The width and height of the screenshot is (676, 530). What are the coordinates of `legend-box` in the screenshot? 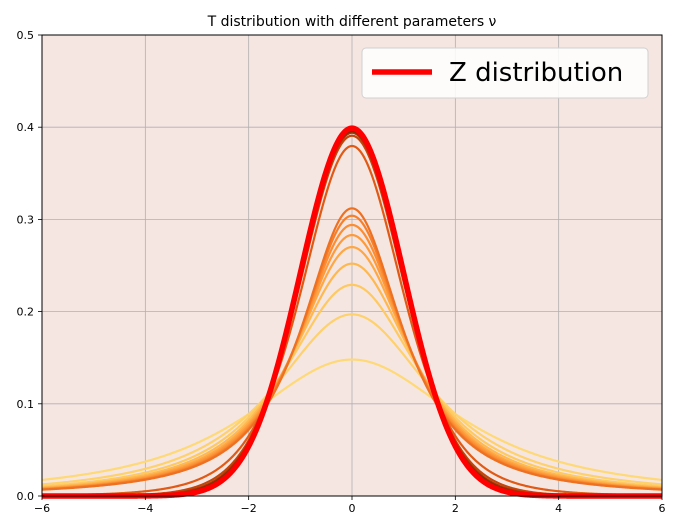 It's located at (505, 73).